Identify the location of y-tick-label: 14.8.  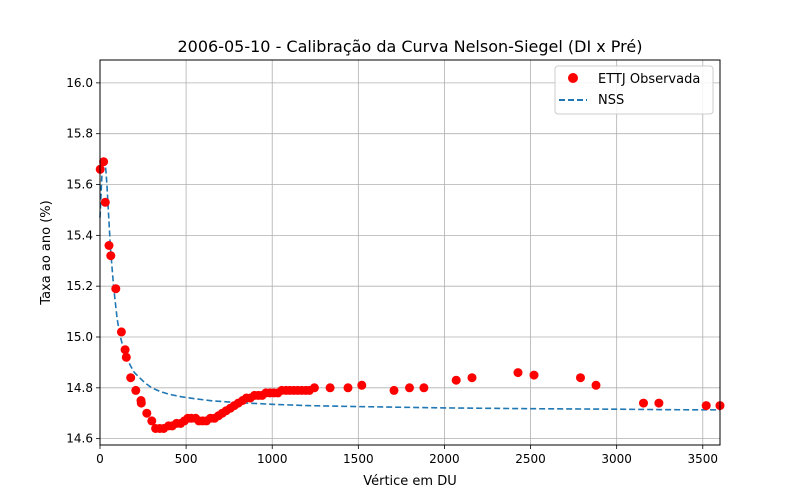
(79, 388).